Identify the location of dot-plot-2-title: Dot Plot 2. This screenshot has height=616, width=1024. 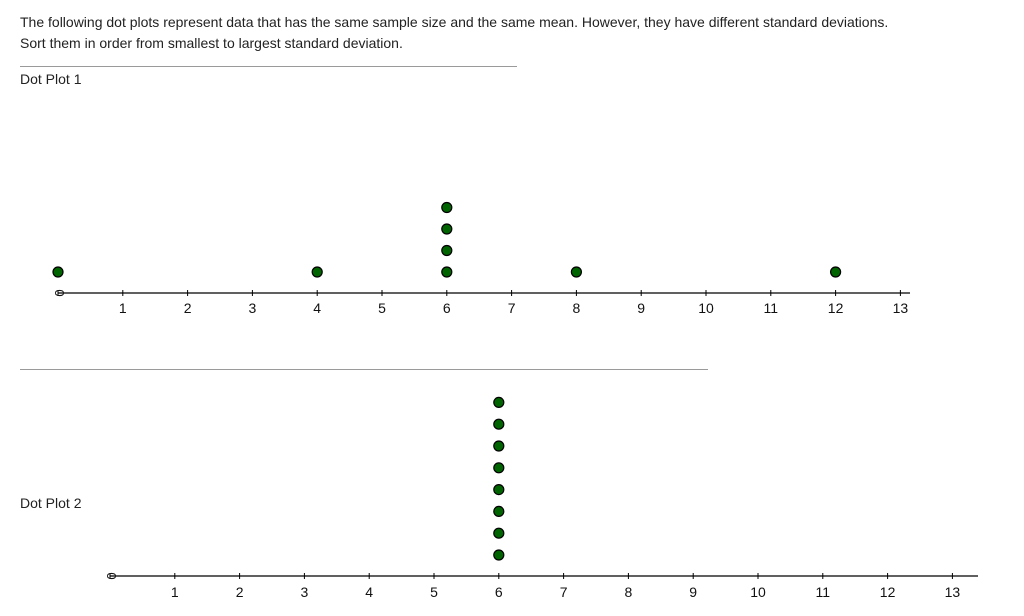
(51, 503).